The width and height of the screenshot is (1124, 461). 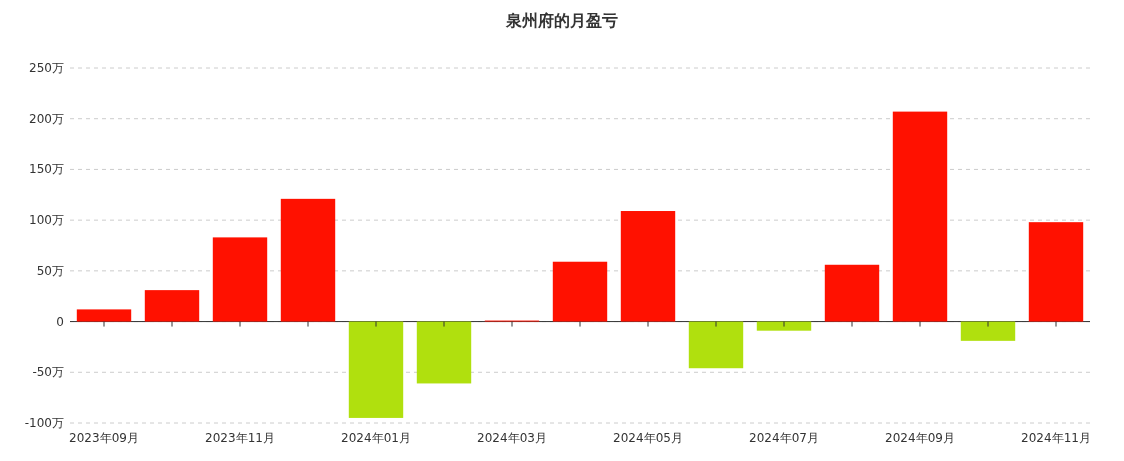 What do you see at coordinates (240, 438) in the screenshot?
I see `xtick: 2023年11月` at bounding box center [240, 438].